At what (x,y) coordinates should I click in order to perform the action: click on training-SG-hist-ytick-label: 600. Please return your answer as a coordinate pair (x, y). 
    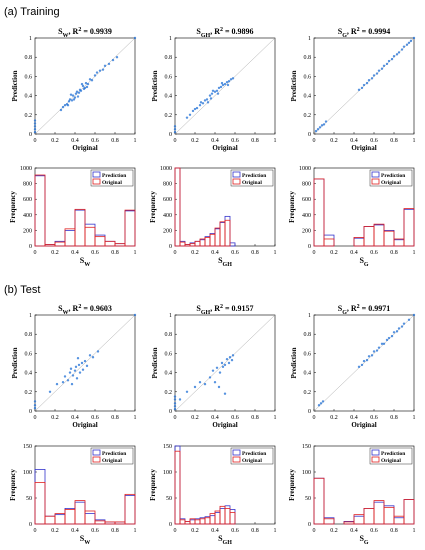
    Looking at the image, I should click on (306, 200).